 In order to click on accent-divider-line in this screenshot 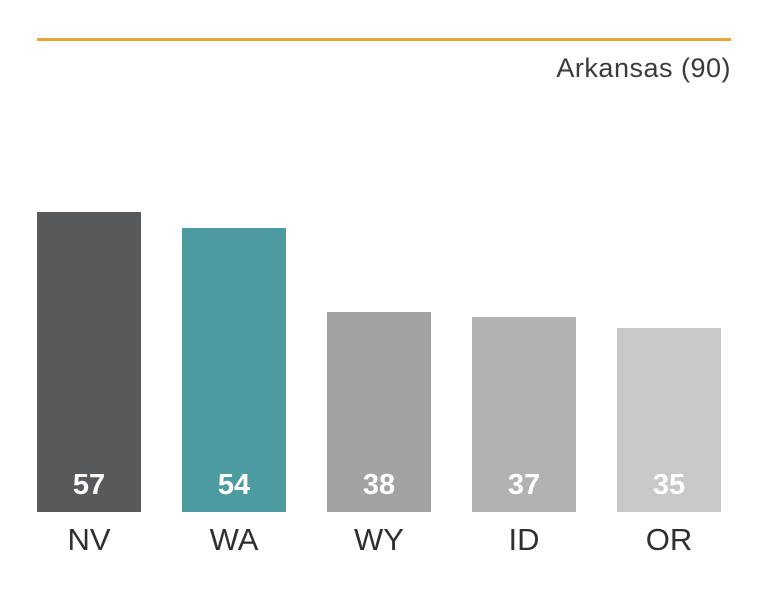, I will do `click(384, 39)`.